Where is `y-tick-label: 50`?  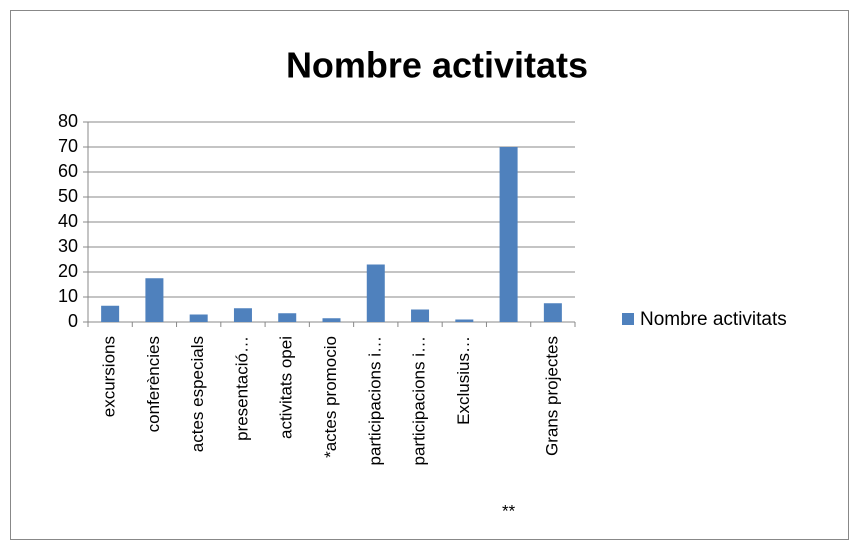
y-tick-label: 50 is located at coordinates (68, 196).